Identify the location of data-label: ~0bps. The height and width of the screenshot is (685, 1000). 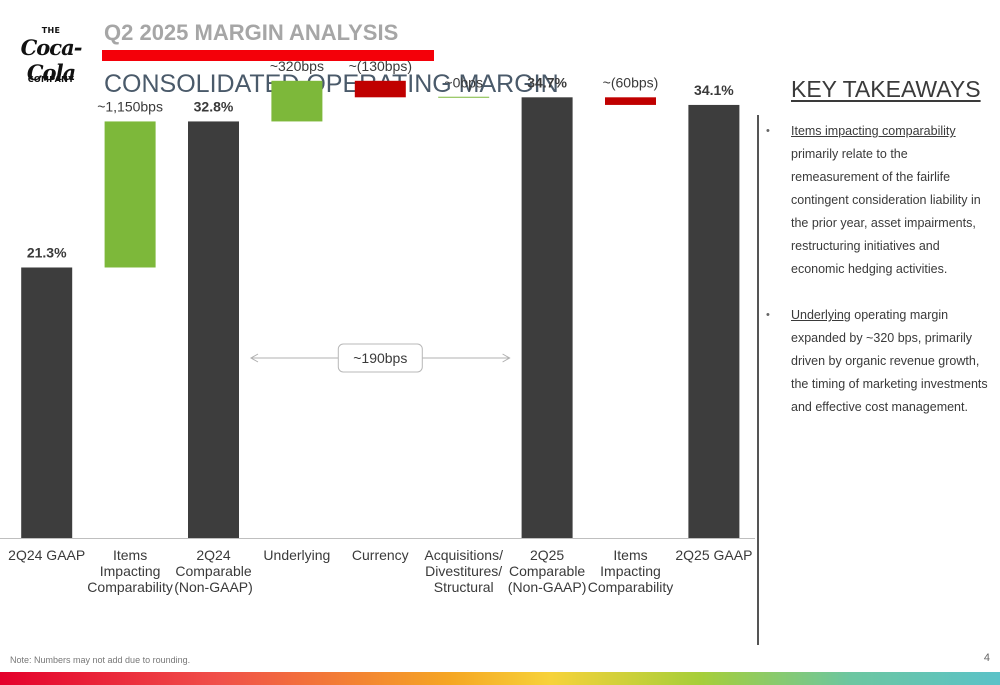
(463, 82).